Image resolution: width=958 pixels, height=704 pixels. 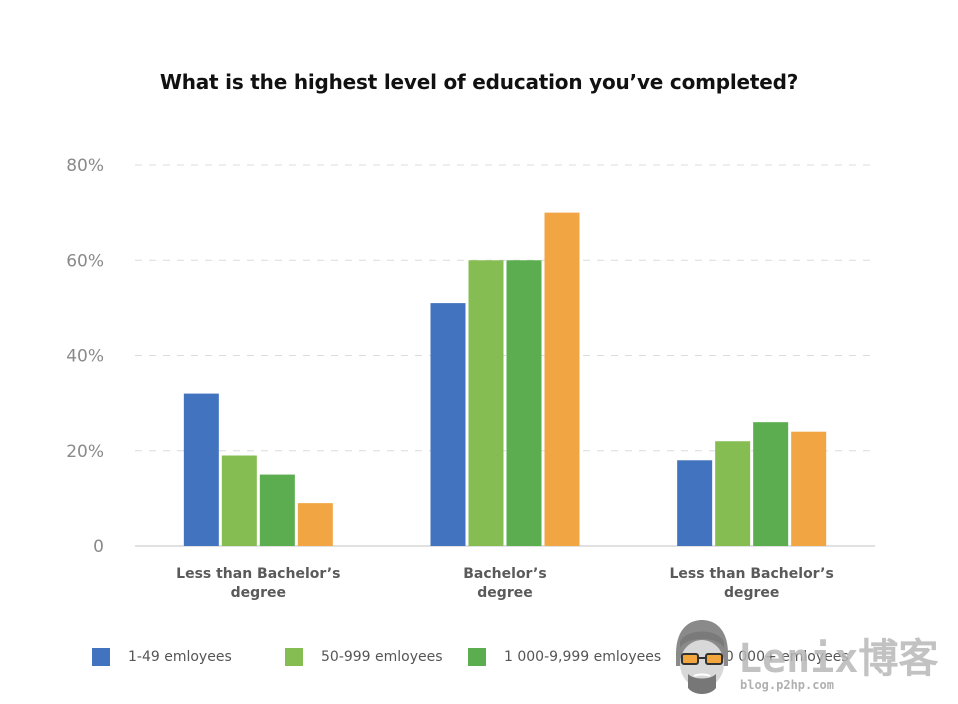 I want to click on watermark-avatar-icon, so click(x=702, y=657).